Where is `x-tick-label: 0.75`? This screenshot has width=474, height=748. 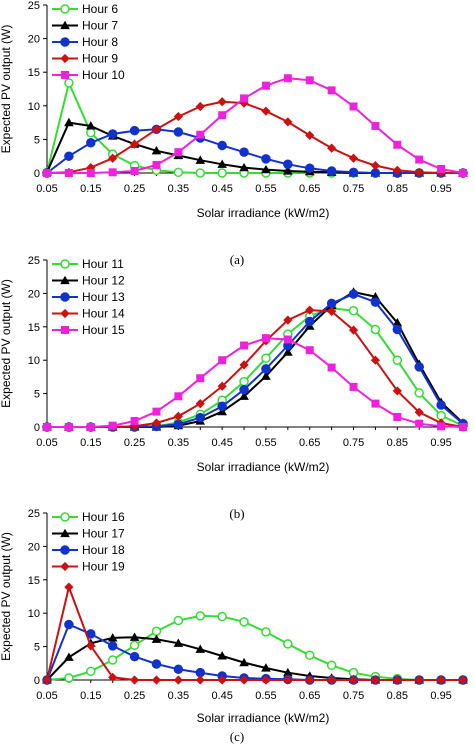
x-tick-label: 0.75 is located at coordinates (353, 443).